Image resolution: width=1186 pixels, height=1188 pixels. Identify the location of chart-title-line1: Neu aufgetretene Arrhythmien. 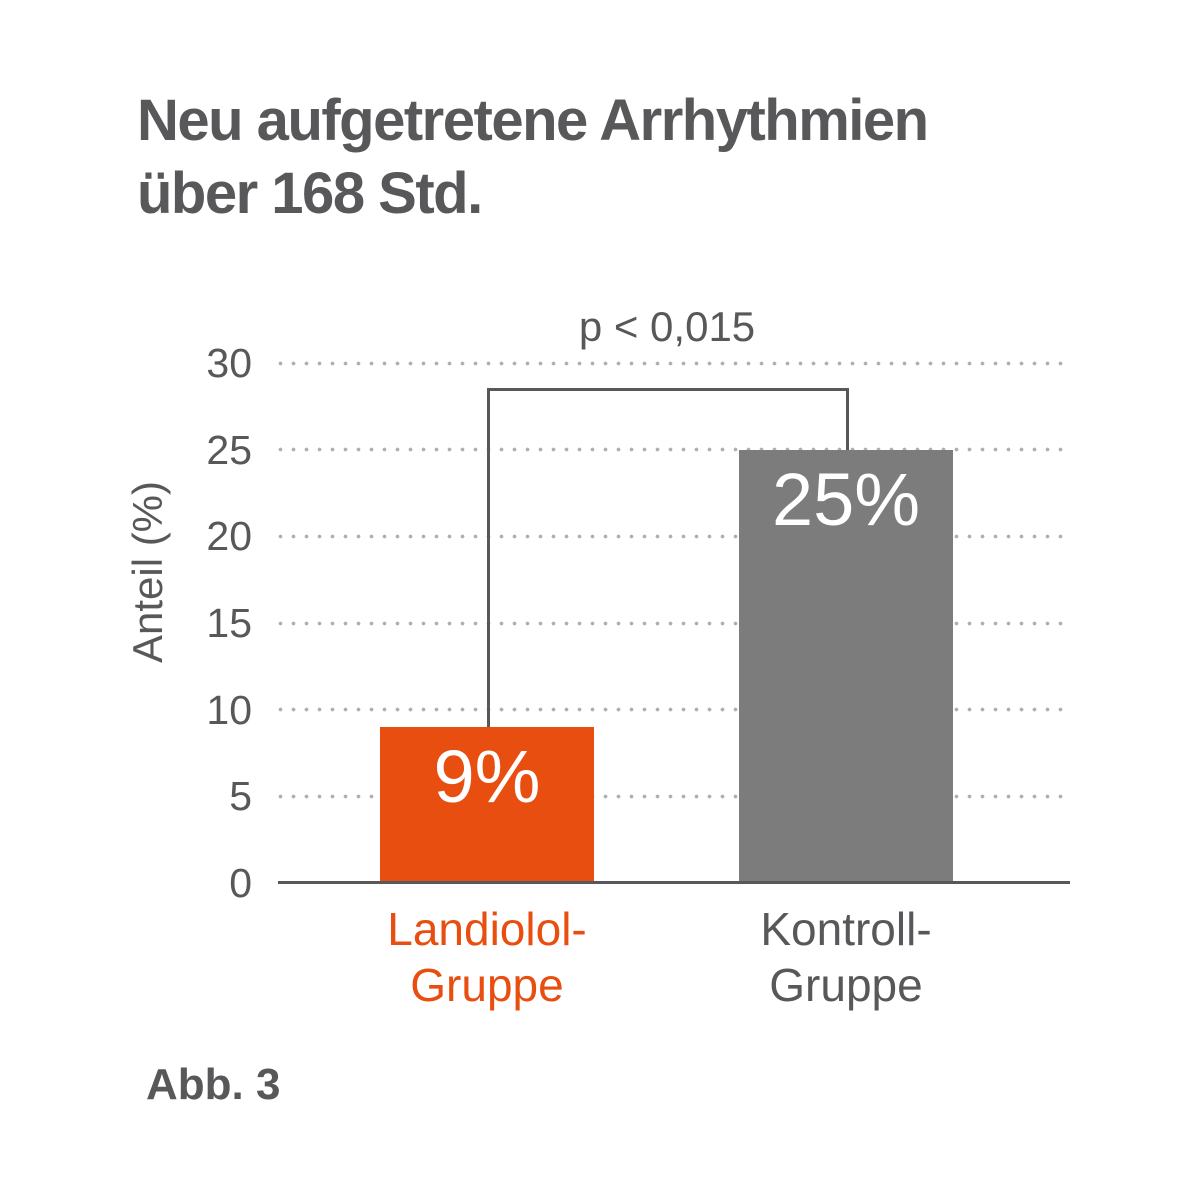
(533, 120).